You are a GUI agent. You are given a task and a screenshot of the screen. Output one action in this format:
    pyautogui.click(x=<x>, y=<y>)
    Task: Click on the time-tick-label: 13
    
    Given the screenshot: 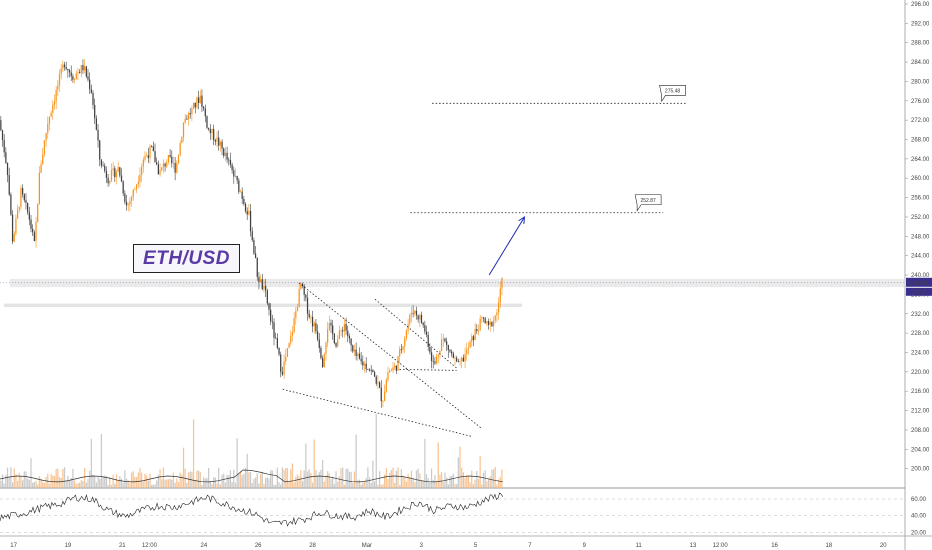 What is the action you would take?
    pyautogui.click(x=693, y=546)
    